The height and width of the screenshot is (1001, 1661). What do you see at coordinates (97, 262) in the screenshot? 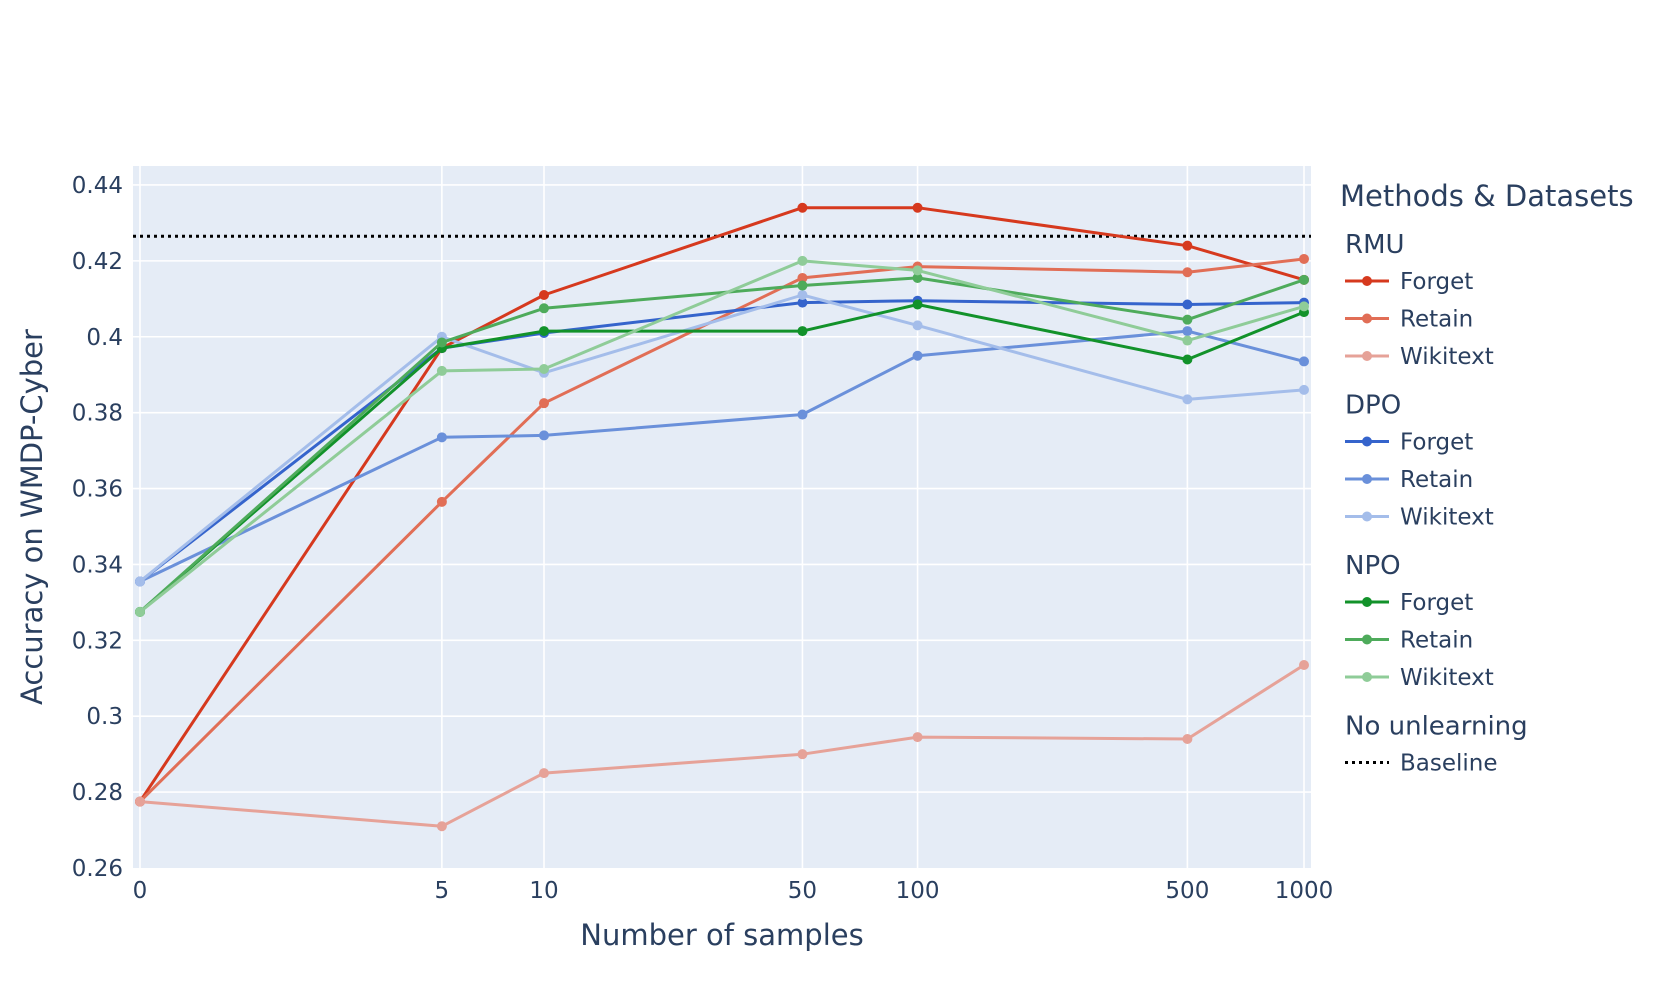
I see `y-tick-label: 0.42` at bounding box center [97, 262].